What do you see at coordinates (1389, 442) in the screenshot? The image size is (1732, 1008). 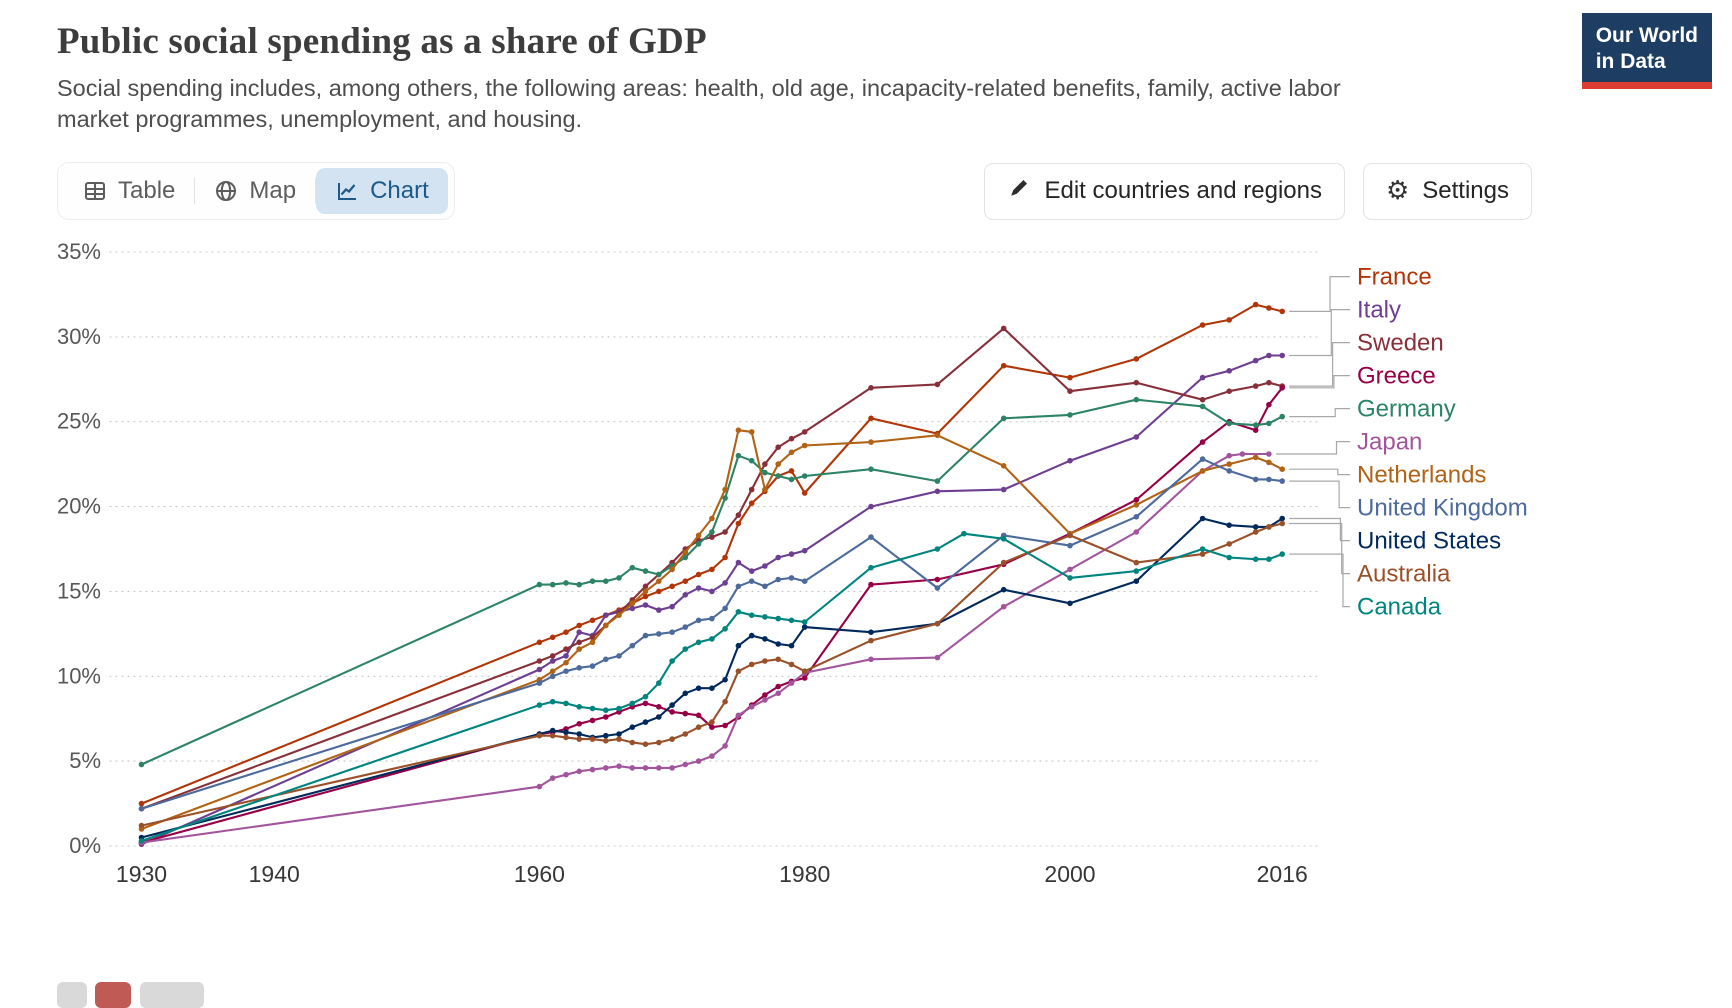 I see `series-label-japan: Japan` at bounding box center [1389, 442].